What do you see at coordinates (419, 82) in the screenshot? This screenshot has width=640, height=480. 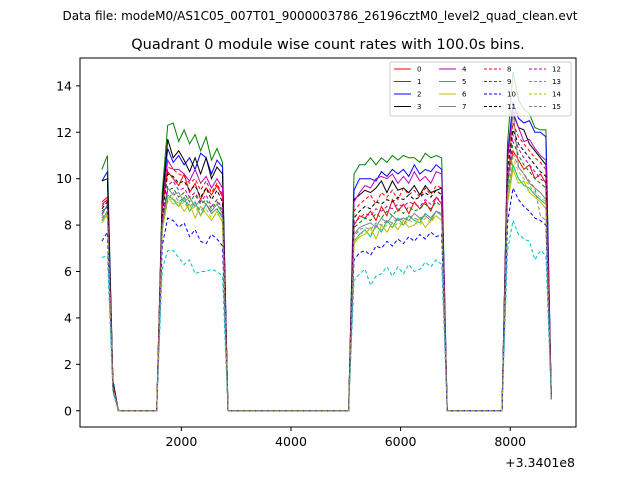 I see `legend-label-1: 1` at bounding box center [419, 82].